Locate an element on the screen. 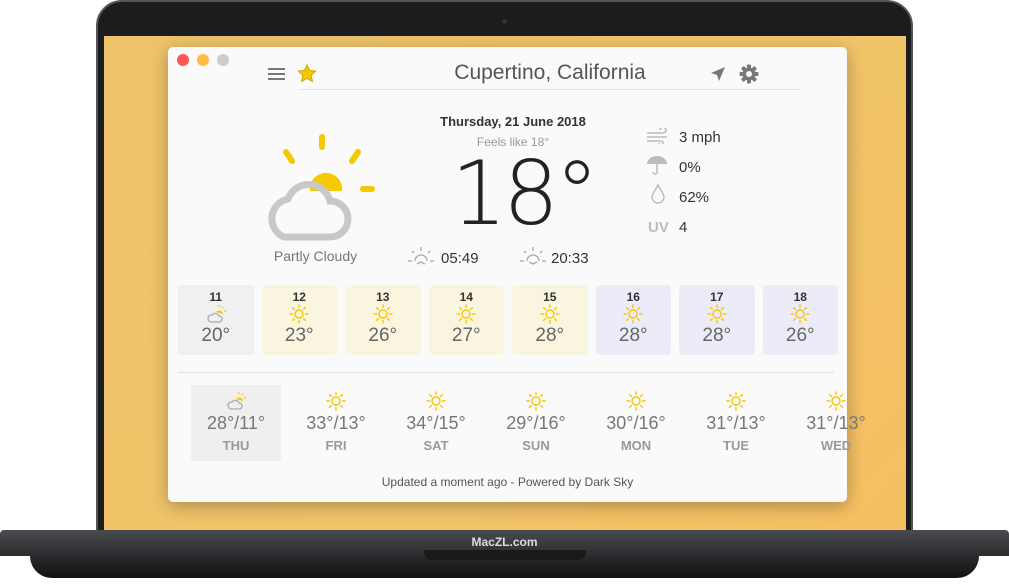  hourly-forecast: 11 20° 12 23° 13 26° 14 27° 15 28° 16 28° 17 28° 18 26° is located at coordinates (508, 320).